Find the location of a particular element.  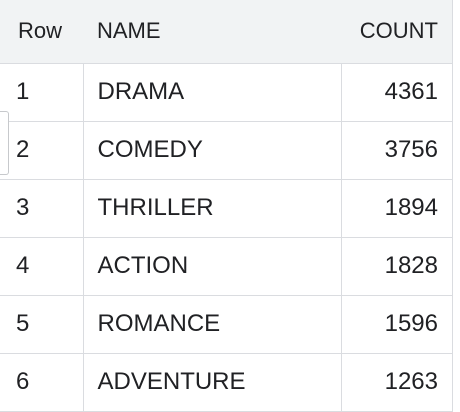

row-number-cell: 5 is located at coordinates (42, 324).